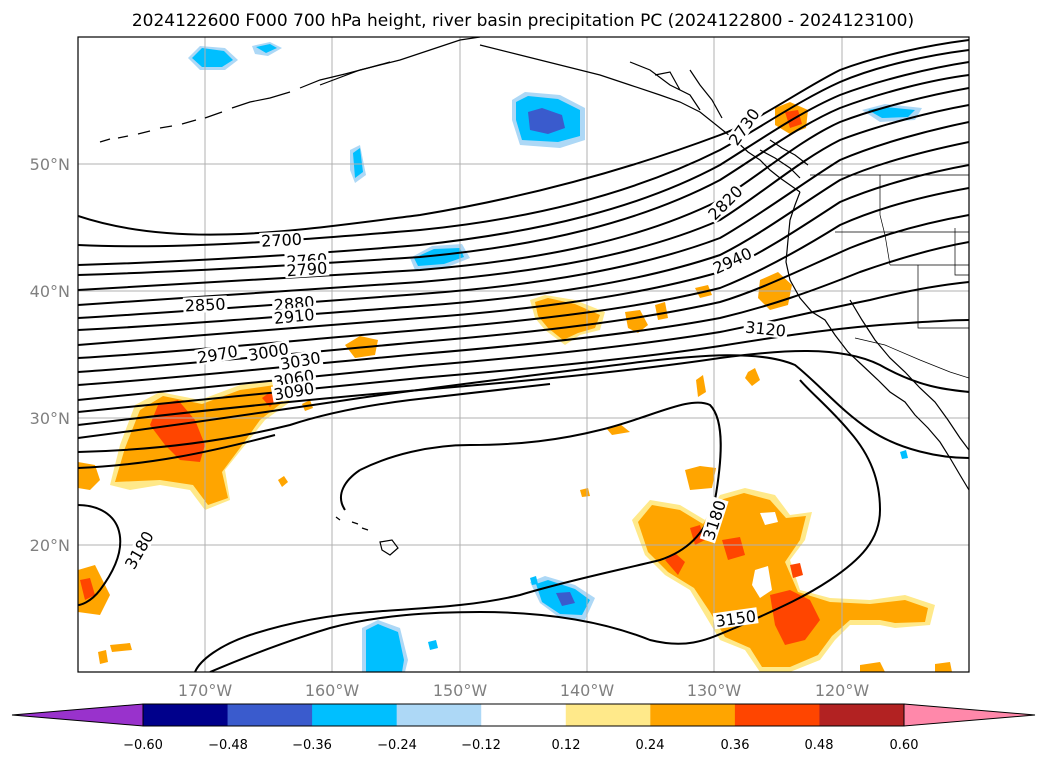 This screenshot has height=765, width=1047. Describe the element at coordinates (969, 715) in the screenshot. I see `colorbar-extend-max` at that location.